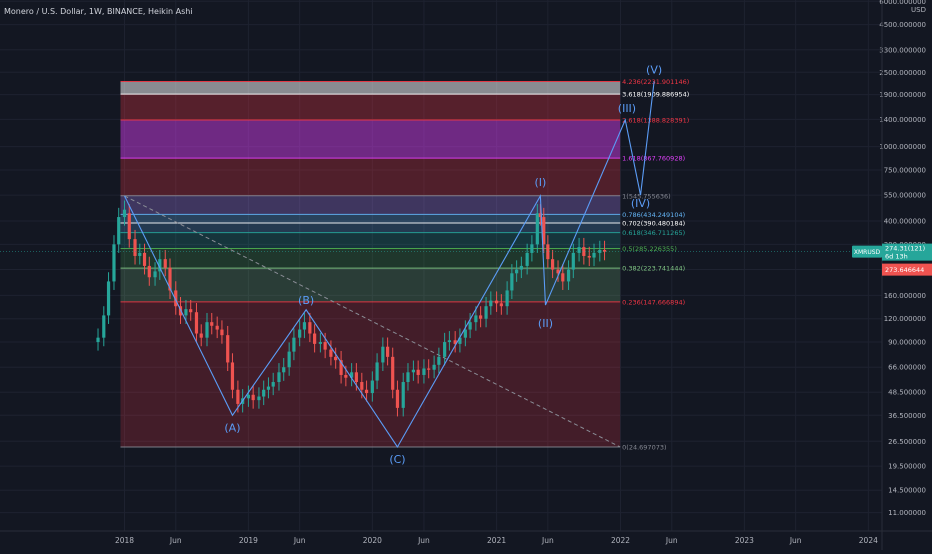  I want to click on y-tick-label: 3300.000000, so click(902, 50).